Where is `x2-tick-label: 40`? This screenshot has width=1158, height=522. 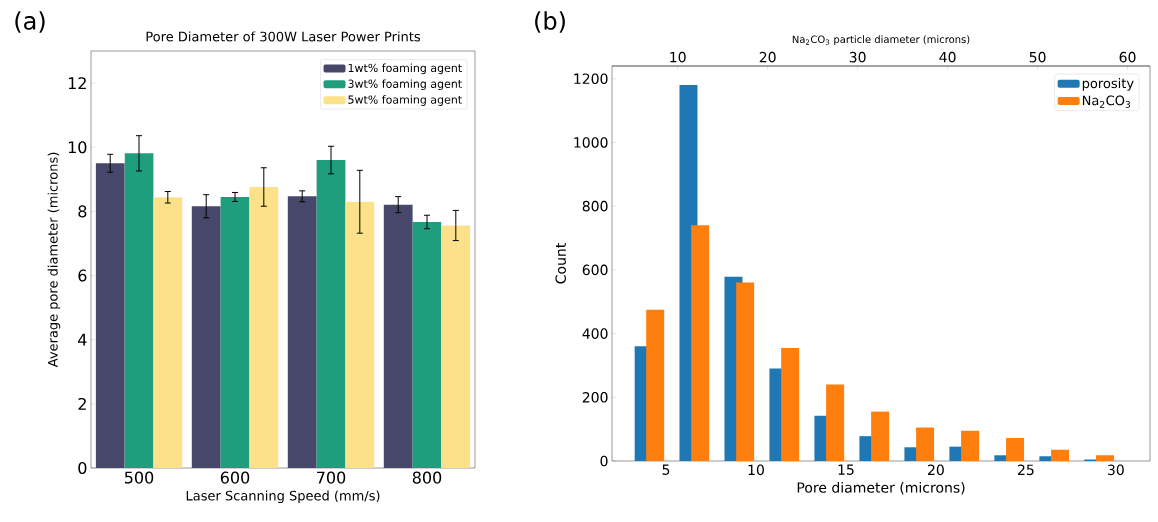
x2-tick-label: 40 is located at coordinates (947, 57).